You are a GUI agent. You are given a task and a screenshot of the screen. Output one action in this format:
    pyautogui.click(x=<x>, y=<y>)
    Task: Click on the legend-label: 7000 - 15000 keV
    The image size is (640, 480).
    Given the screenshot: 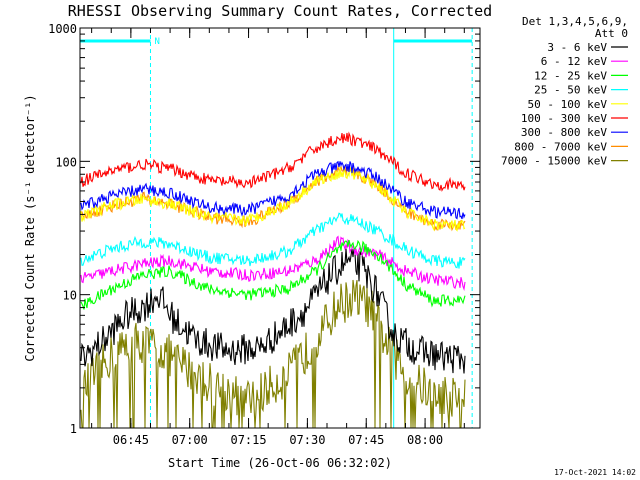 What is the action you would take?
    pyautogui.click(x=554, y=161)
    